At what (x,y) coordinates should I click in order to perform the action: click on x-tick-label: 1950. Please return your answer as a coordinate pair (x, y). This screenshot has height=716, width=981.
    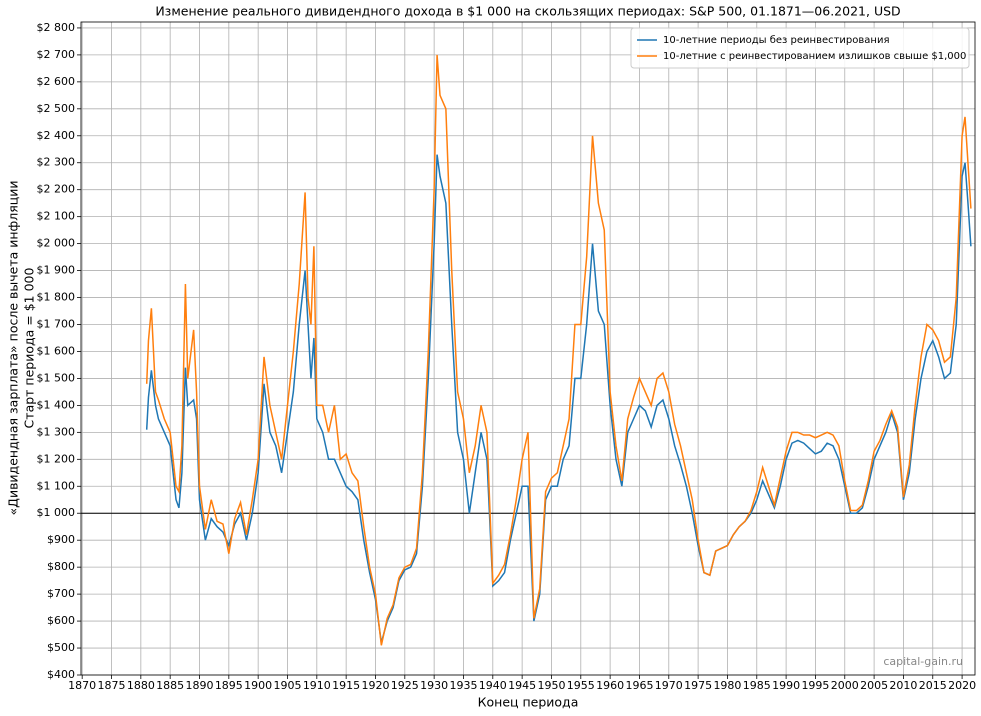
    Looking at the image, I should click on (551, 685).